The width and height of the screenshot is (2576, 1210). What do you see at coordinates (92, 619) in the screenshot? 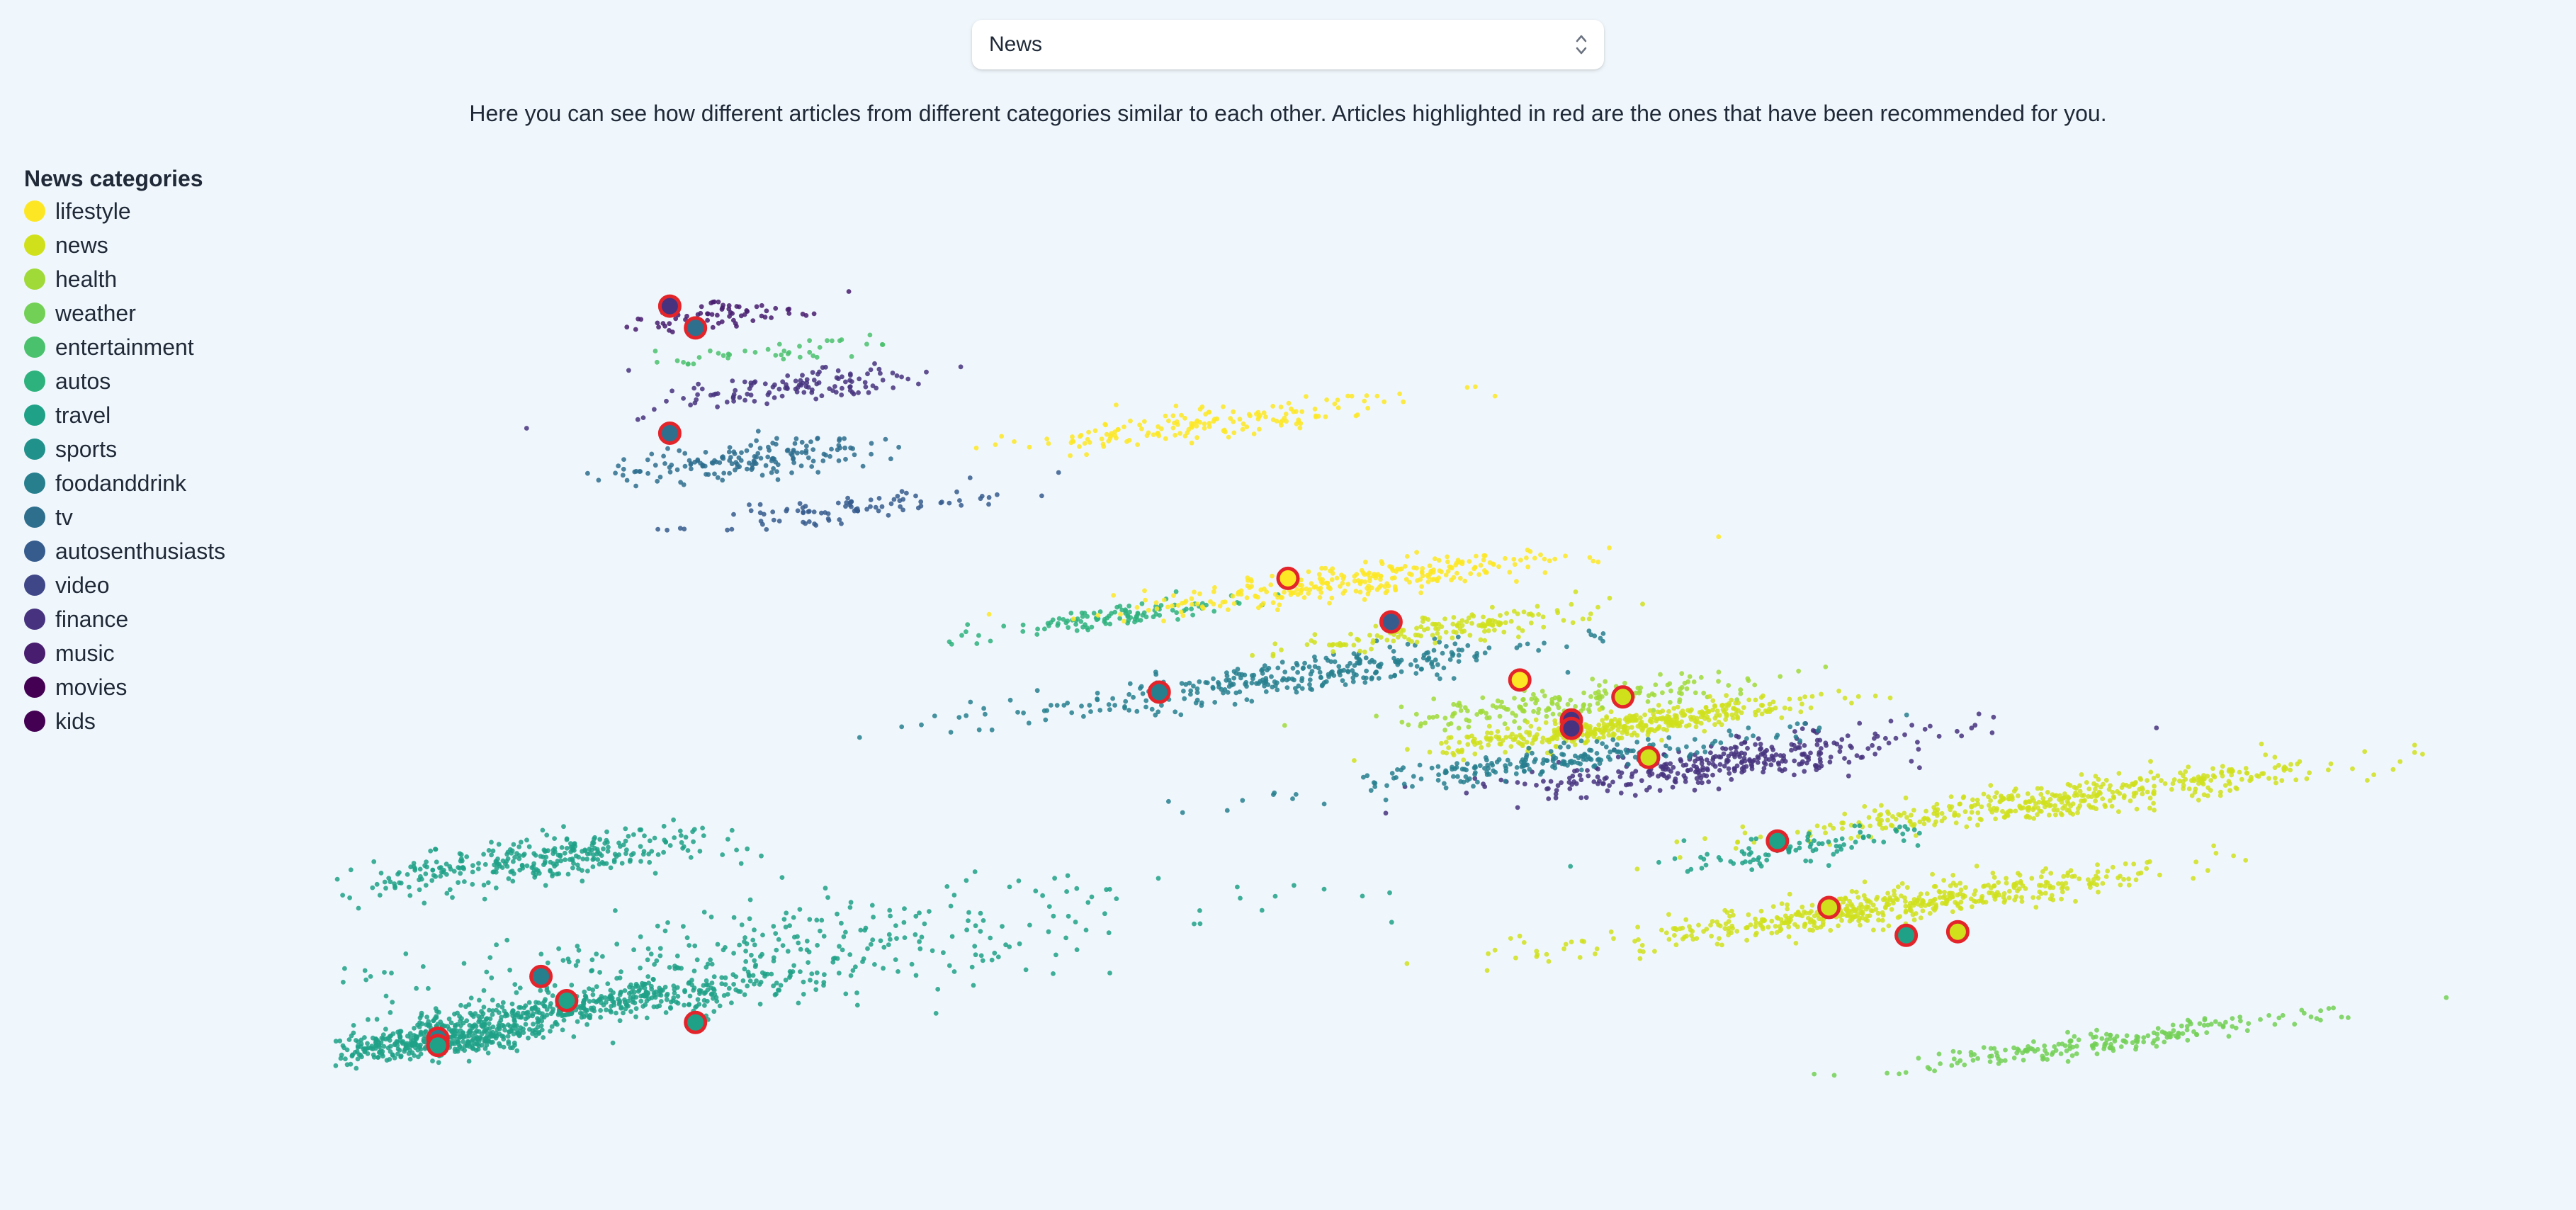
I see `legend-label: finance` at bounding box center [92, 619].